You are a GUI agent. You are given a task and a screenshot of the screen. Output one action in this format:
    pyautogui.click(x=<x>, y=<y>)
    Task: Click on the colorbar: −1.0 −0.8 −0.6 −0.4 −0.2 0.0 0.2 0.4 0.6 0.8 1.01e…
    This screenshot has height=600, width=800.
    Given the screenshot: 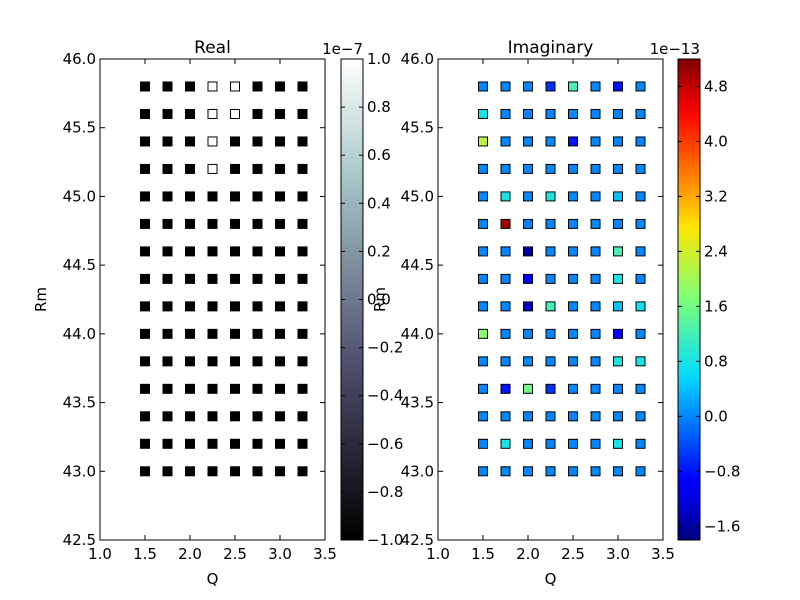 What is the action you would take?
    pyautogui.click(x=362, y=294)
    